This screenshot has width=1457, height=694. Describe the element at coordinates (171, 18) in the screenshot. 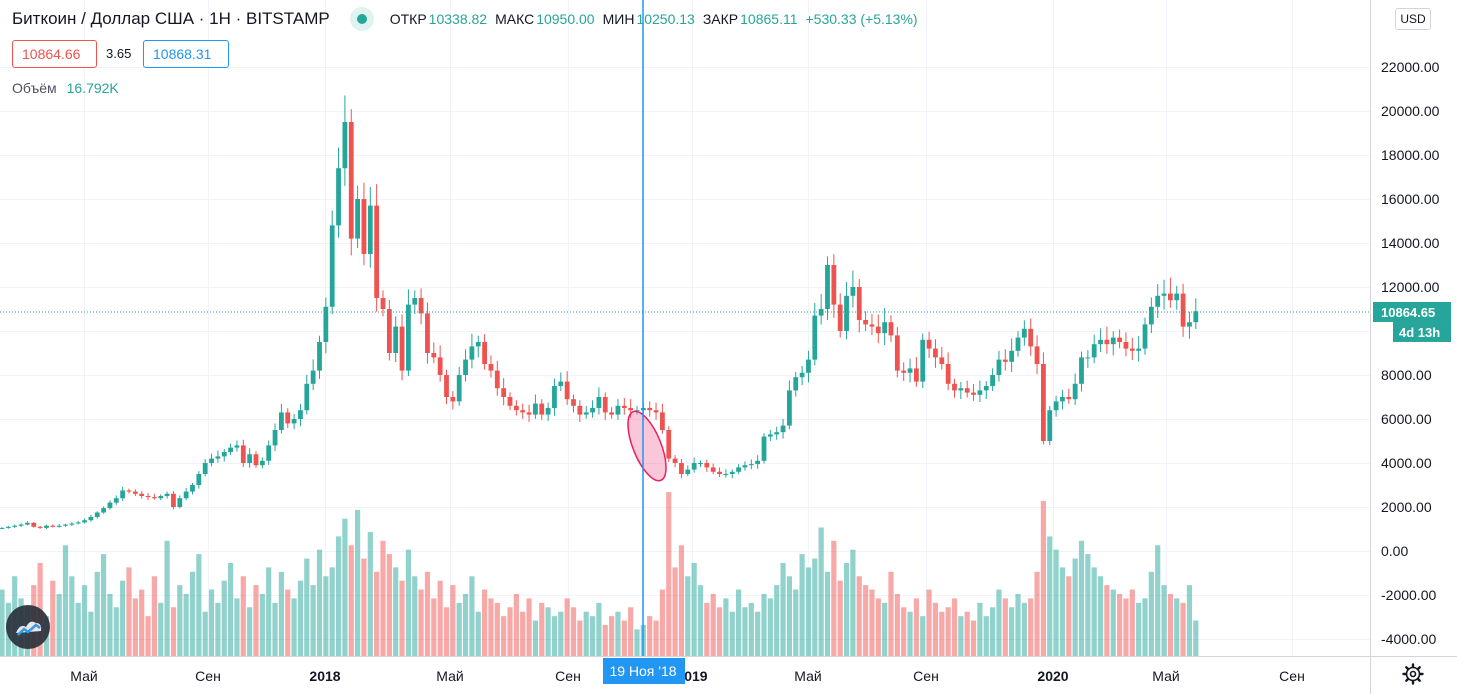

I see `symbol-title: Биткоин / Доллар США · 1H · BITSTAMP` at that location.